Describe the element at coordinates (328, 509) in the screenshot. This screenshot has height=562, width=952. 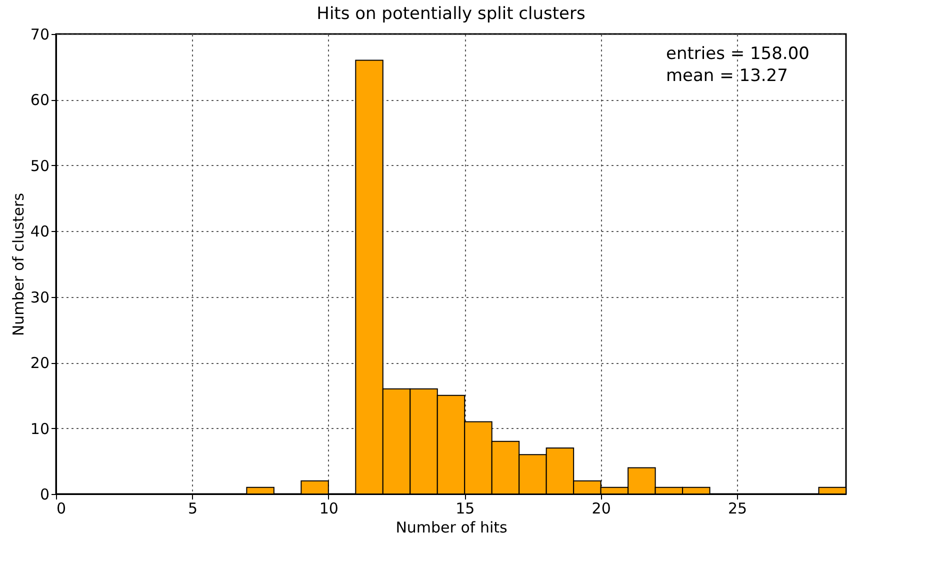
I see `x-tick-label: 10` at that location.